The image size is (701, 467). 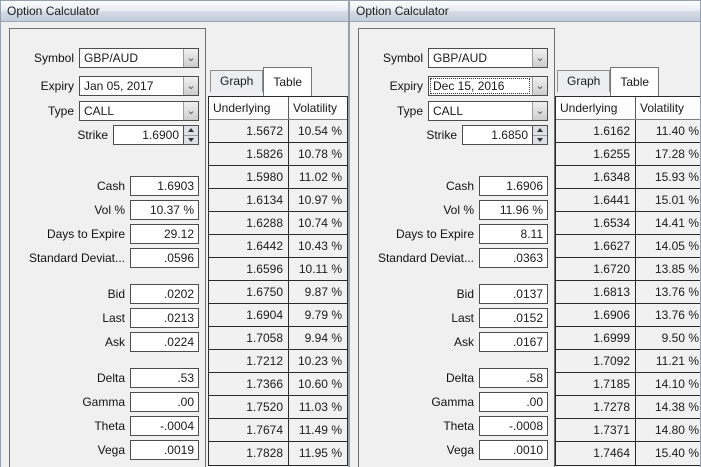 I want to click on table-row: 1.6162 11.40 %, so click(x=628, y=131).